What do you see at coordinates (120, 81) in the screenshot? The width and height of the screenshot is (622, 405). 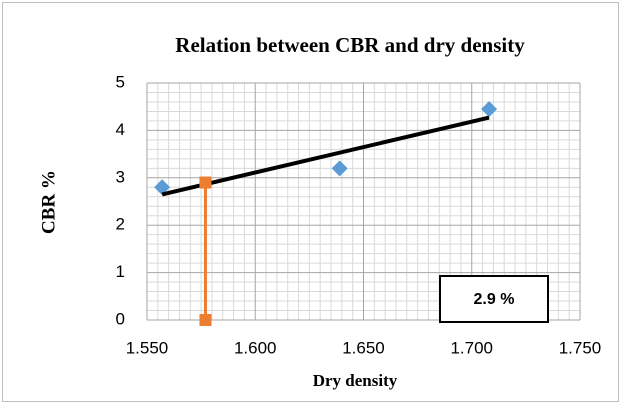 I see `y-tick-label: 5` at bounding box center [120, 81].